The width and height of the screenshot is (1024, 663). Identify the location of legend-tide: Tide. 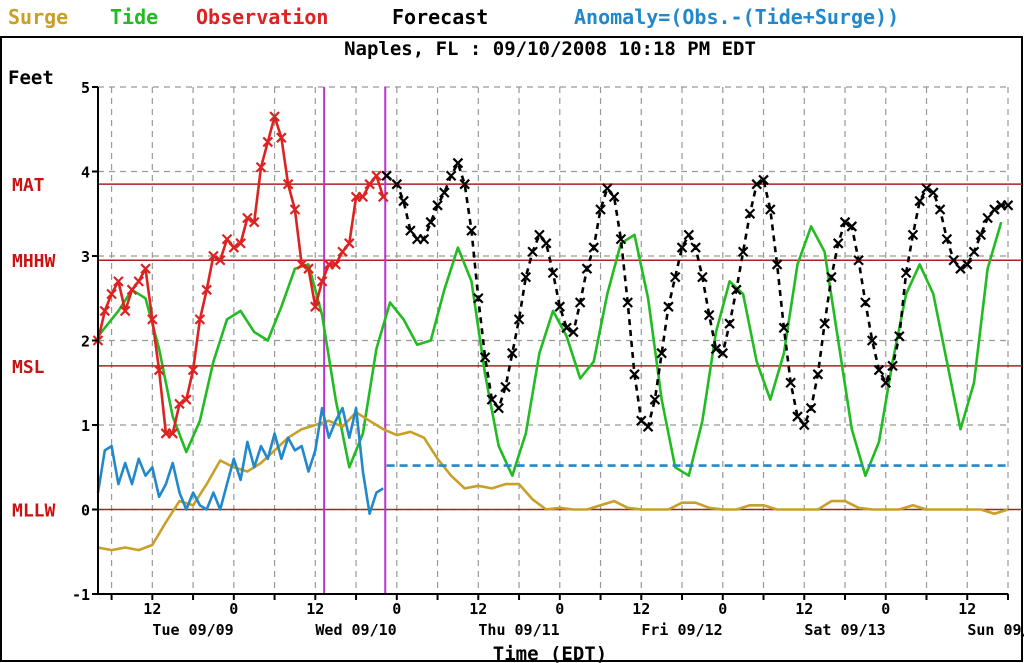
(134, 17).